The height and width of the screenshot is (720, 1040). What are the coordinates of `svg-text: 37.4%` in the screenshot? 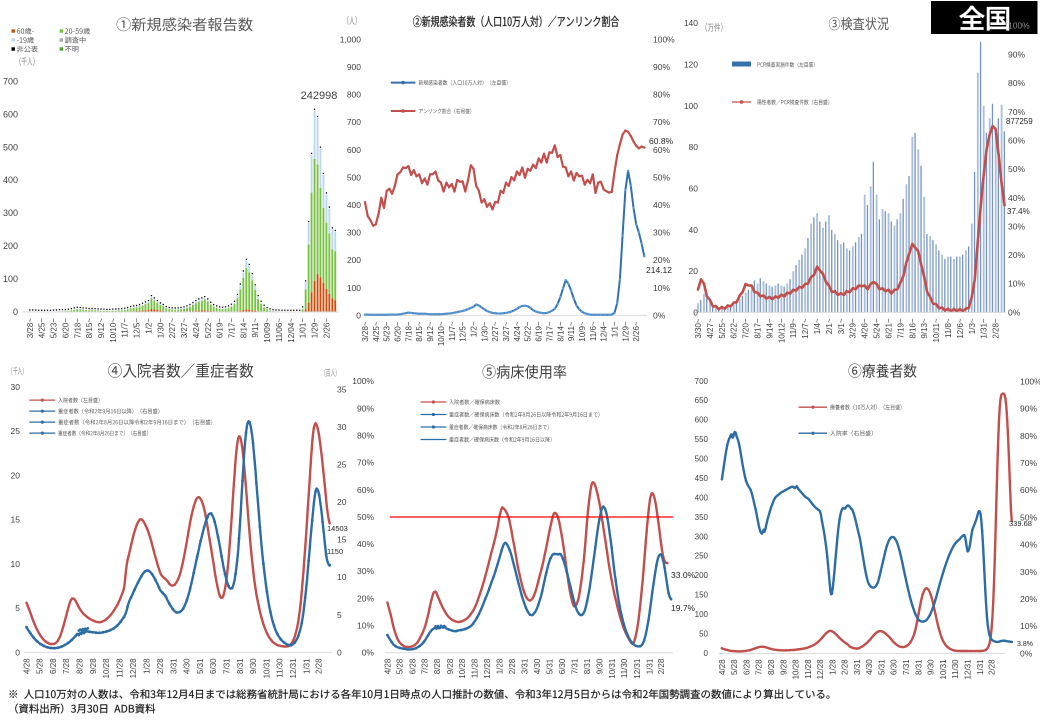 It's located at (1018, 211).